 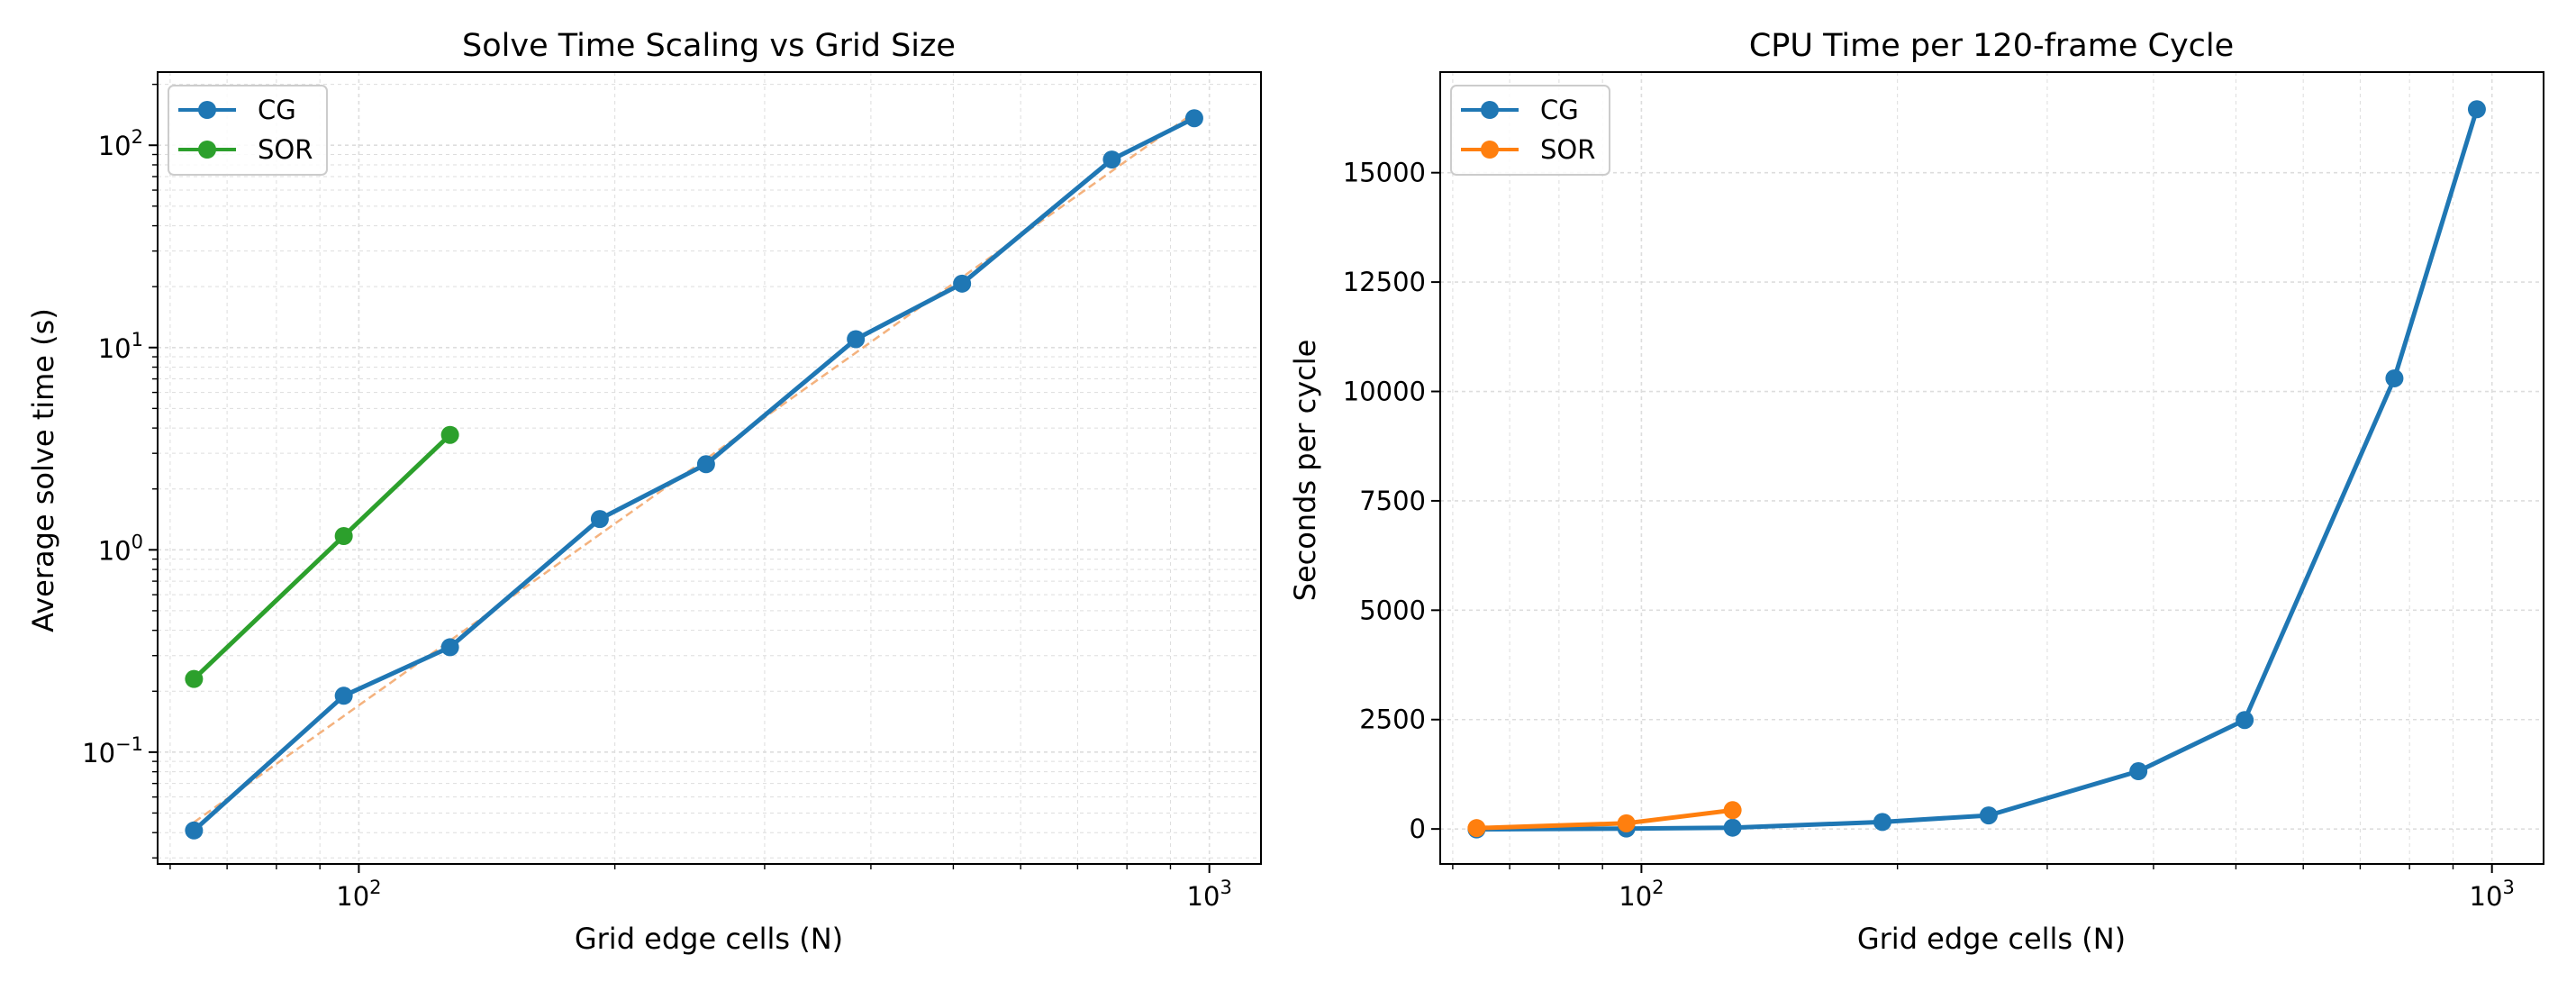 I want to click on y-tick-label: 10¹, so click(x=120, y=346).